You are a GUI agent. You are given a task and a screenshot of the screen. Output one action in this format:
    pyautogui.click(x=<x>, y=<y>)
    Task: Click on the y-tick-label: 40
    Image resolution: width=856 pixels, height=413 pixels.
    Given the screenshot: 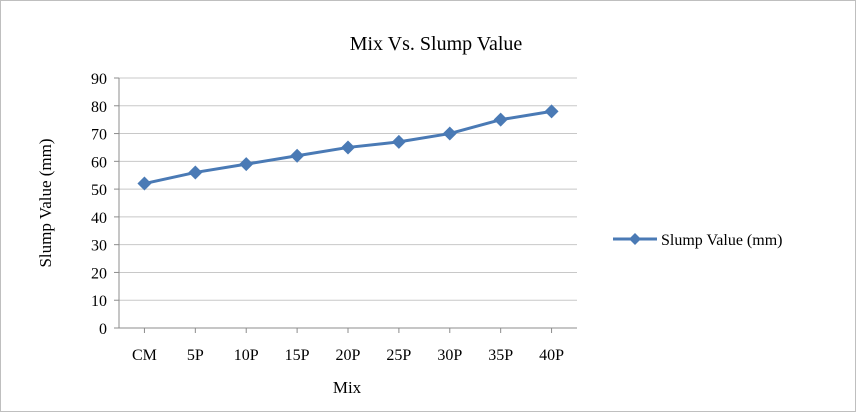 What is the action you would take?
    pyautogui.click(x=99, y=218)
    